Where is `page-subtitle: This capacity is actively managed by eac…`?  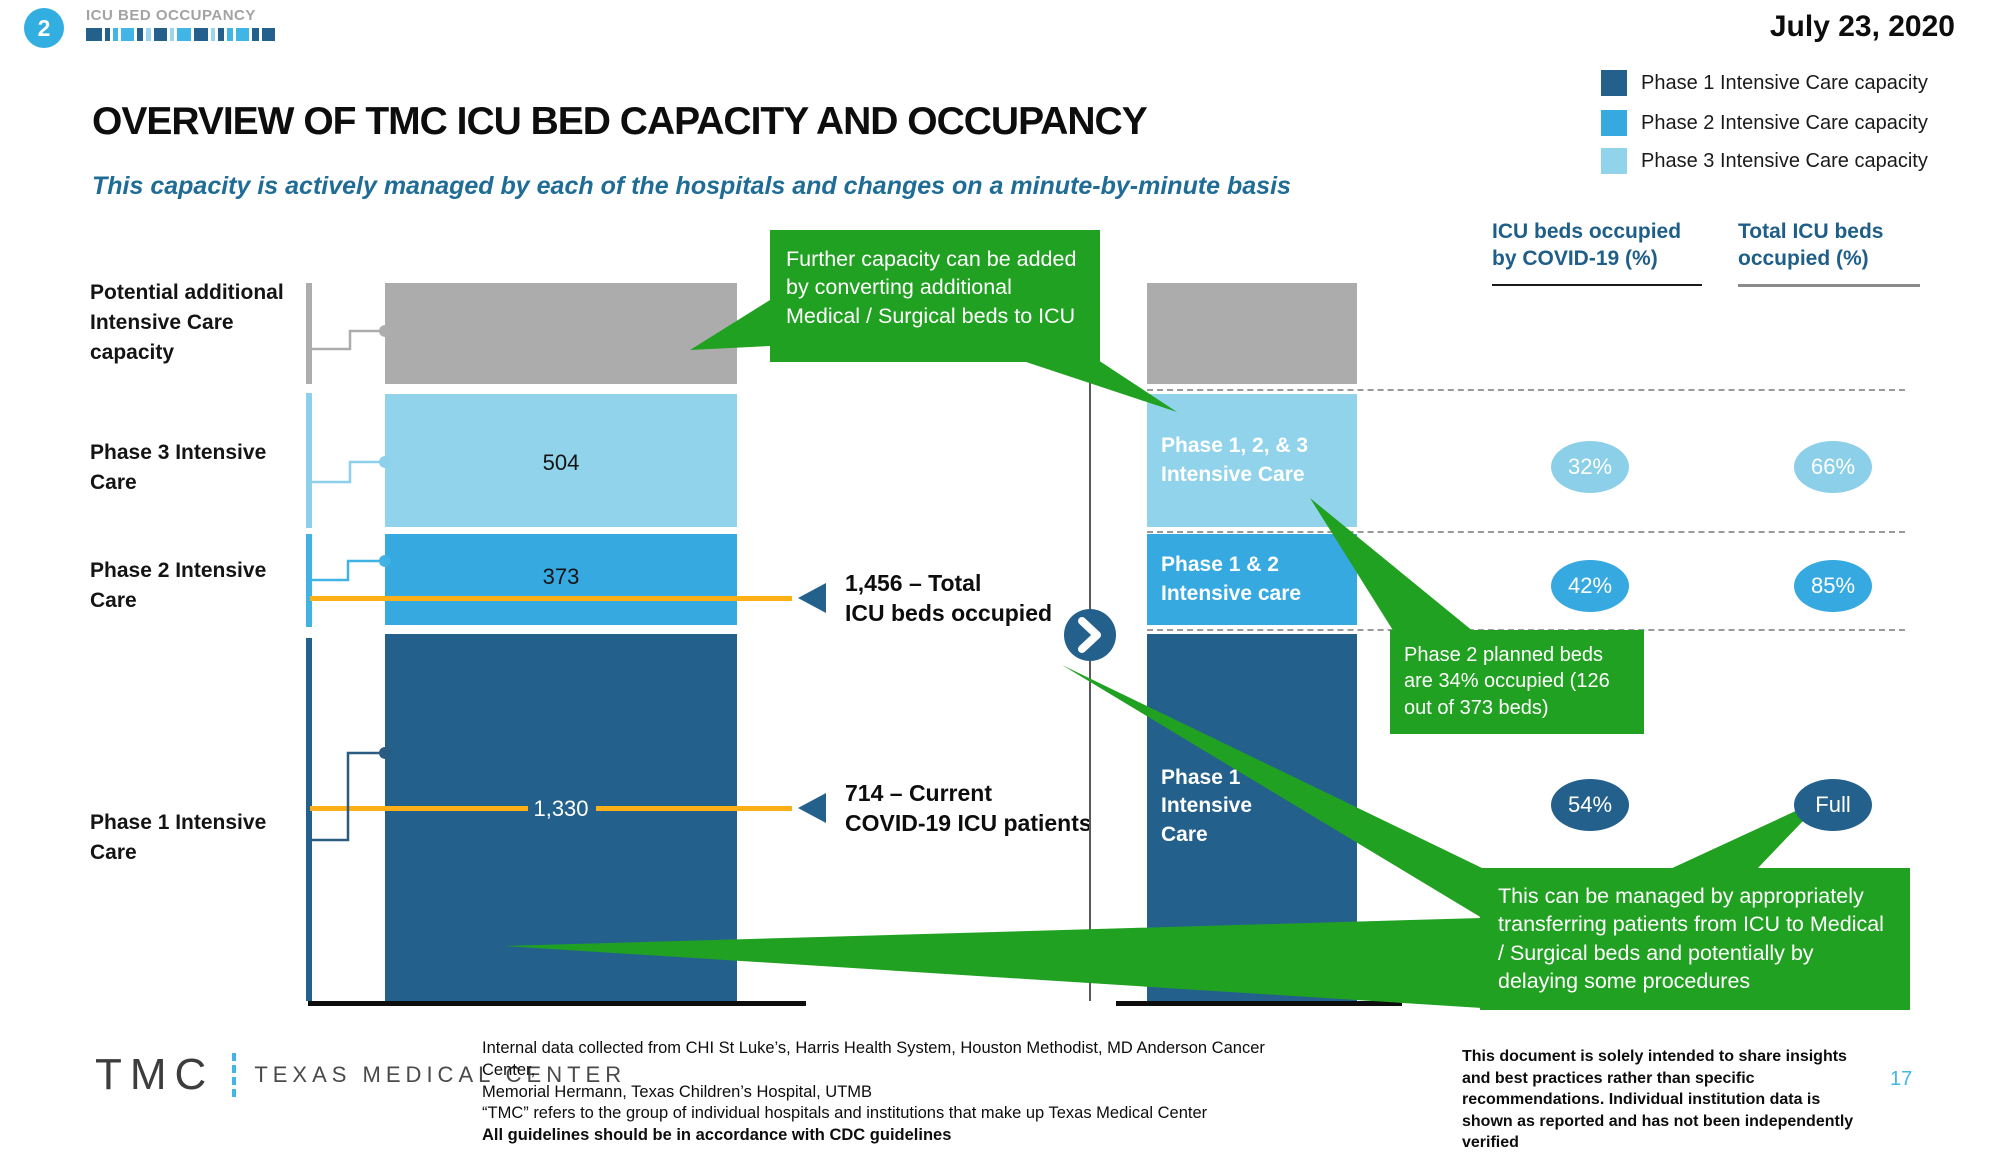 page-subtitle: This capacity is actively managed by eac… is located at coordinates (691, 186).